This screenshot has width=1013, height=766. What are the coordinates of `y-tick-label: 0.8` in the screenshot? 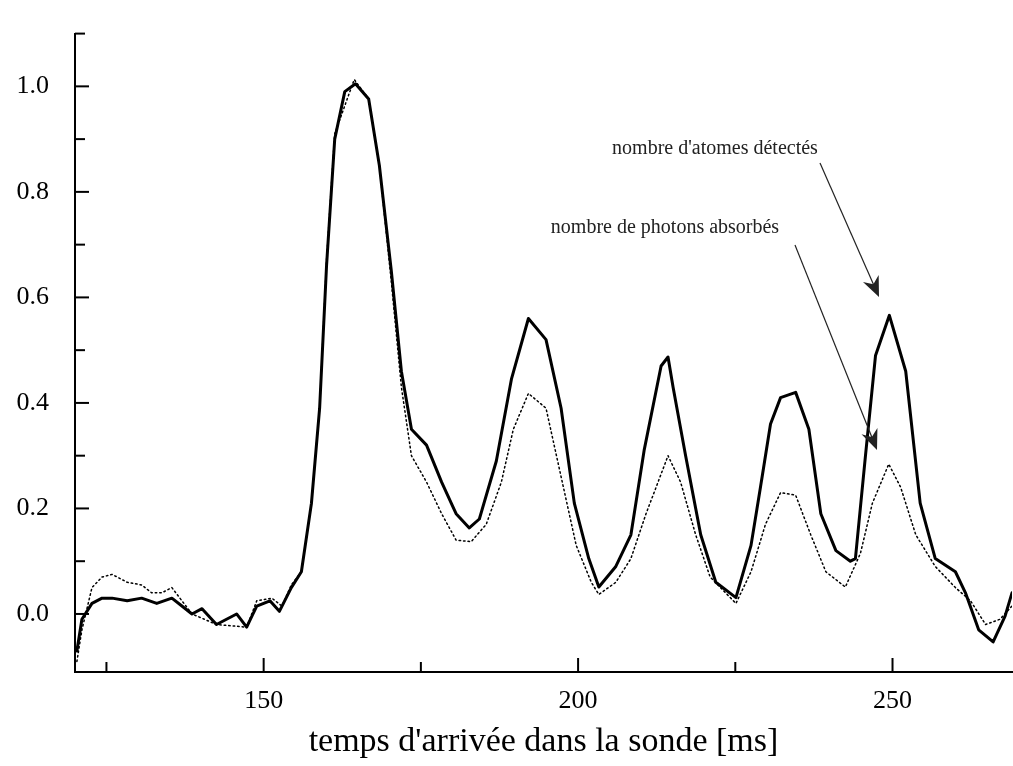 It's located at (32, 190).